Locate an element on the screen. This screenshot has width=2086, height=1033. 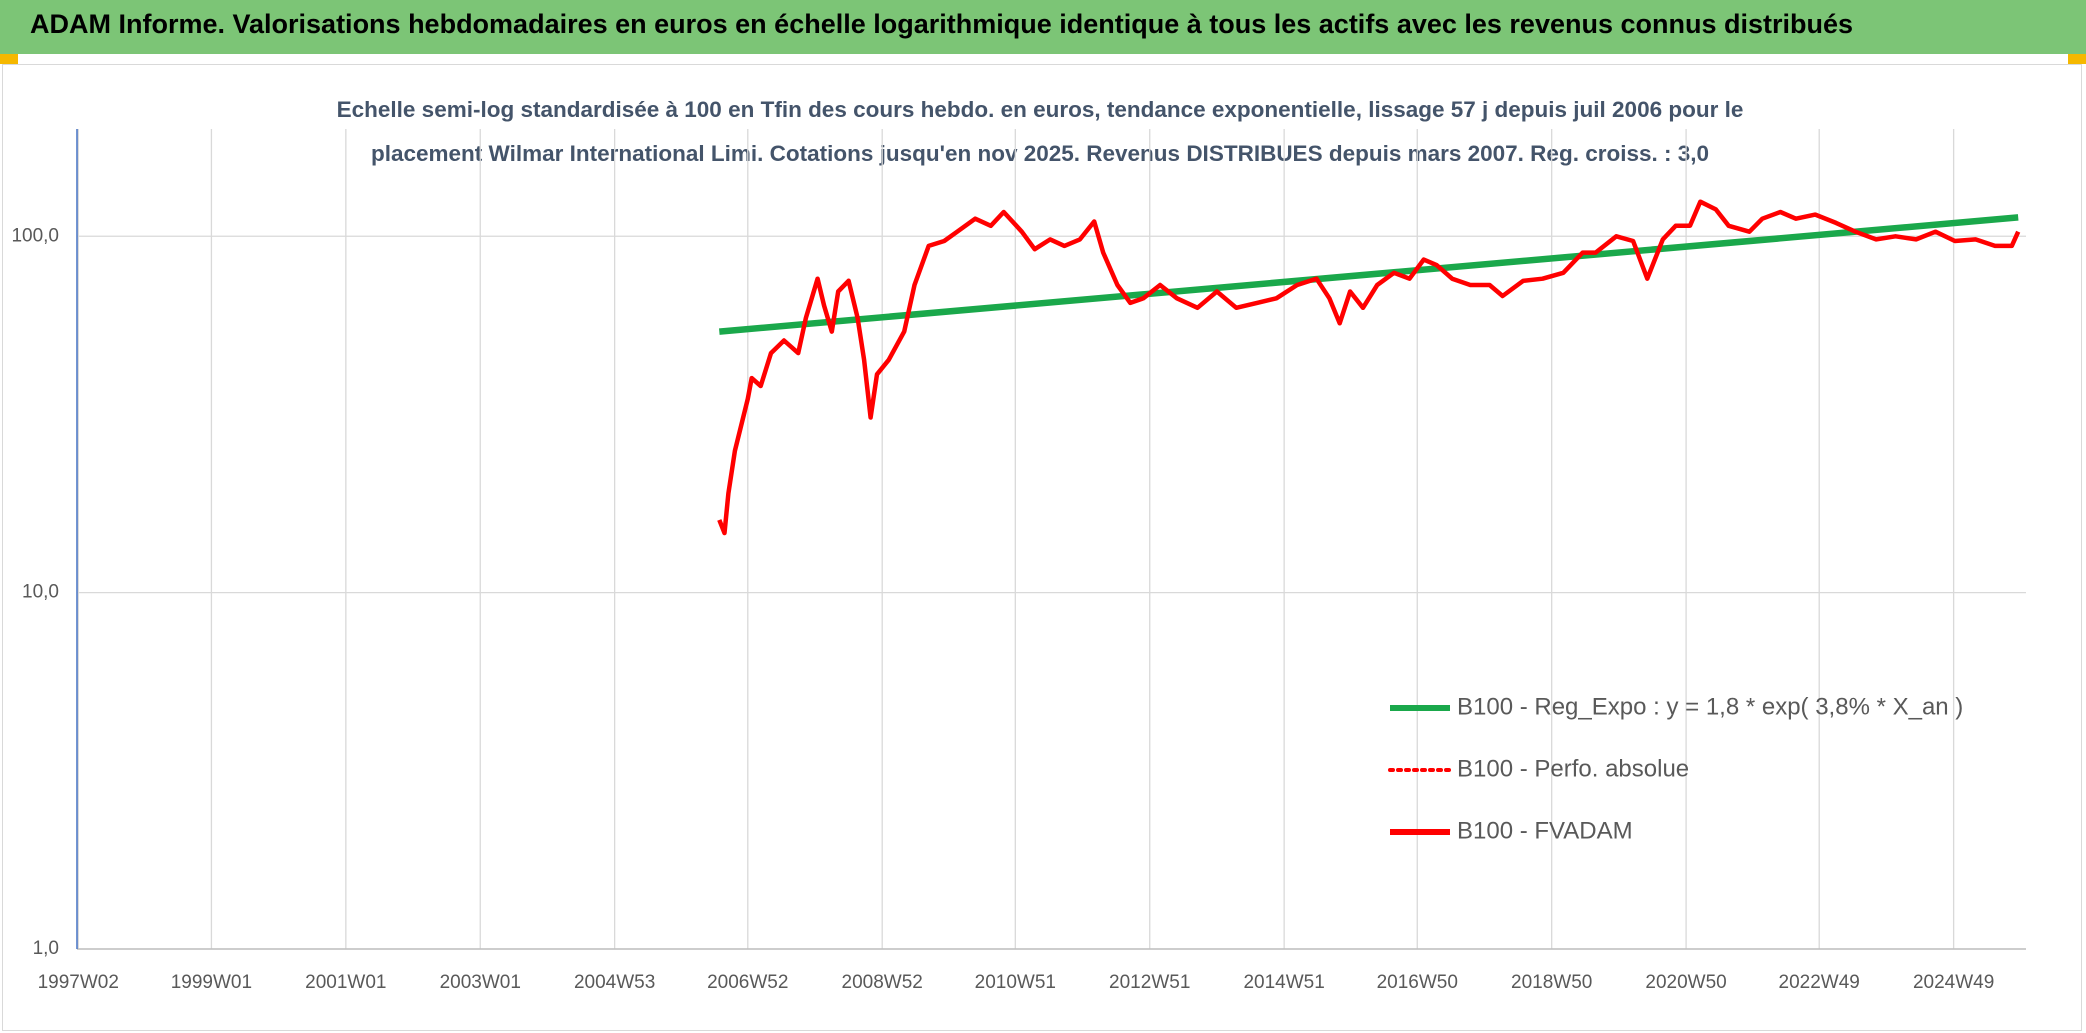
y-tick-label: 10,0 is located at coordinates (40, 592).